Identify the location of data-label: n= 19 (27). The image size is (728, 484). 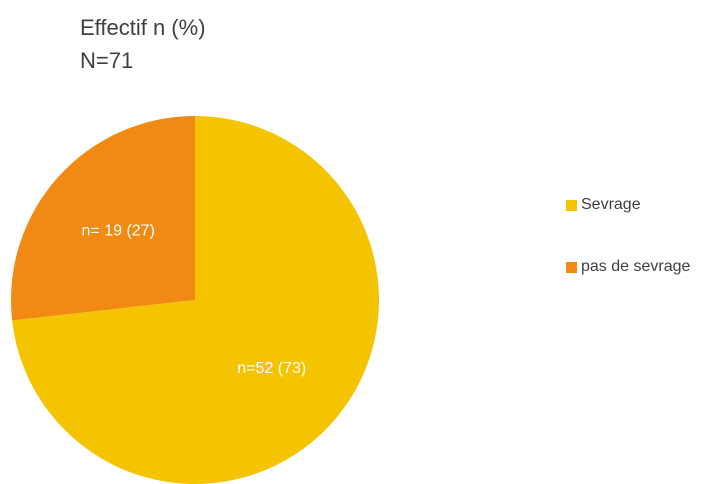
(118, 230).